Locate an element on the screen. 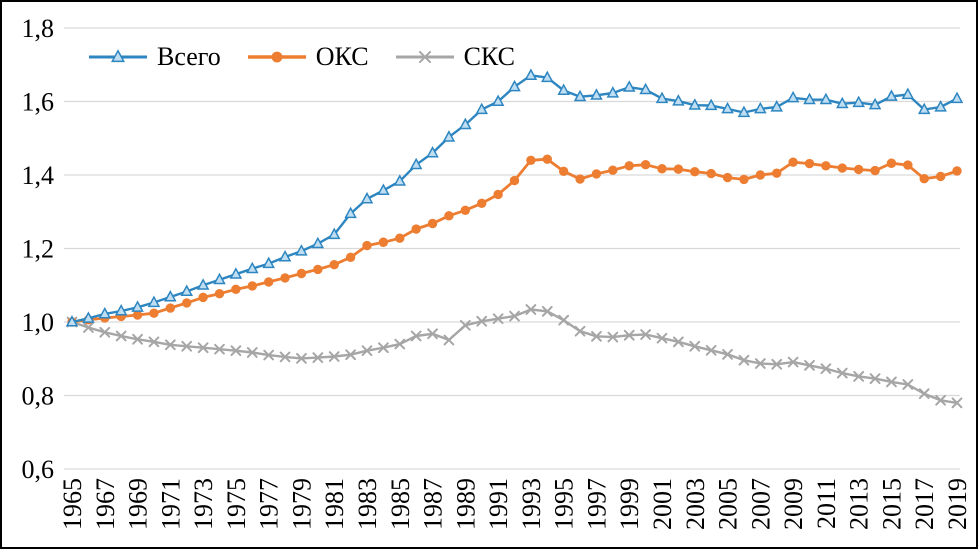 The width and height of the screenshot is (978, 549). legend-item-oks: ОКС is located at coordinates (308, 57).